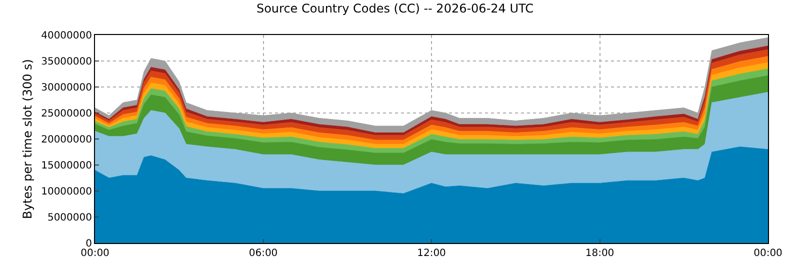 The image size is (790, 267). Describe the element at coordinates (66, 62) in the screenshot. I see `y-tick-label: 35000000` at that location.